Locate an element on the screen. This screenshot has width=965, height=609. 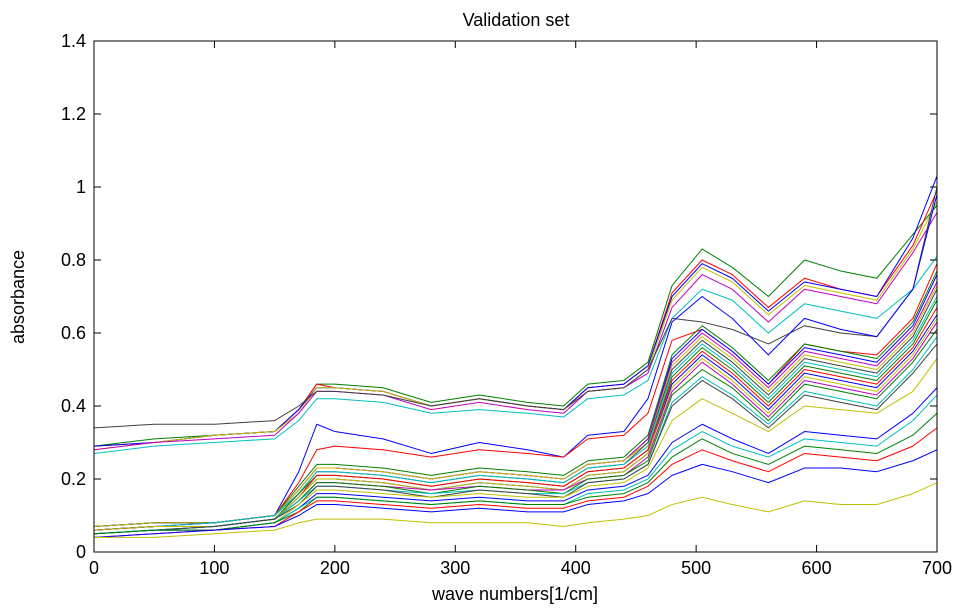
x-axis-label: wave numbers[1/cm] is located at coordinates (514, 594).